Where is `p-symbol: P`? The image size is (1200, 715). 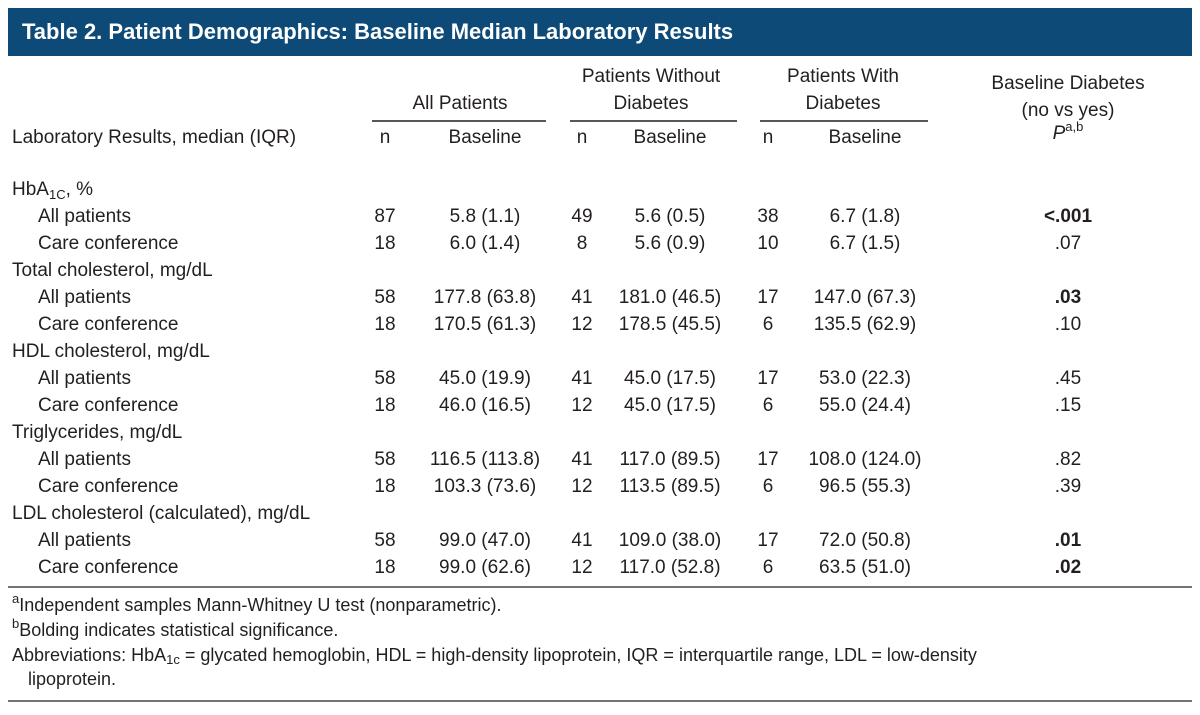 p-symbol: P is located at coordinates (1059, 133).